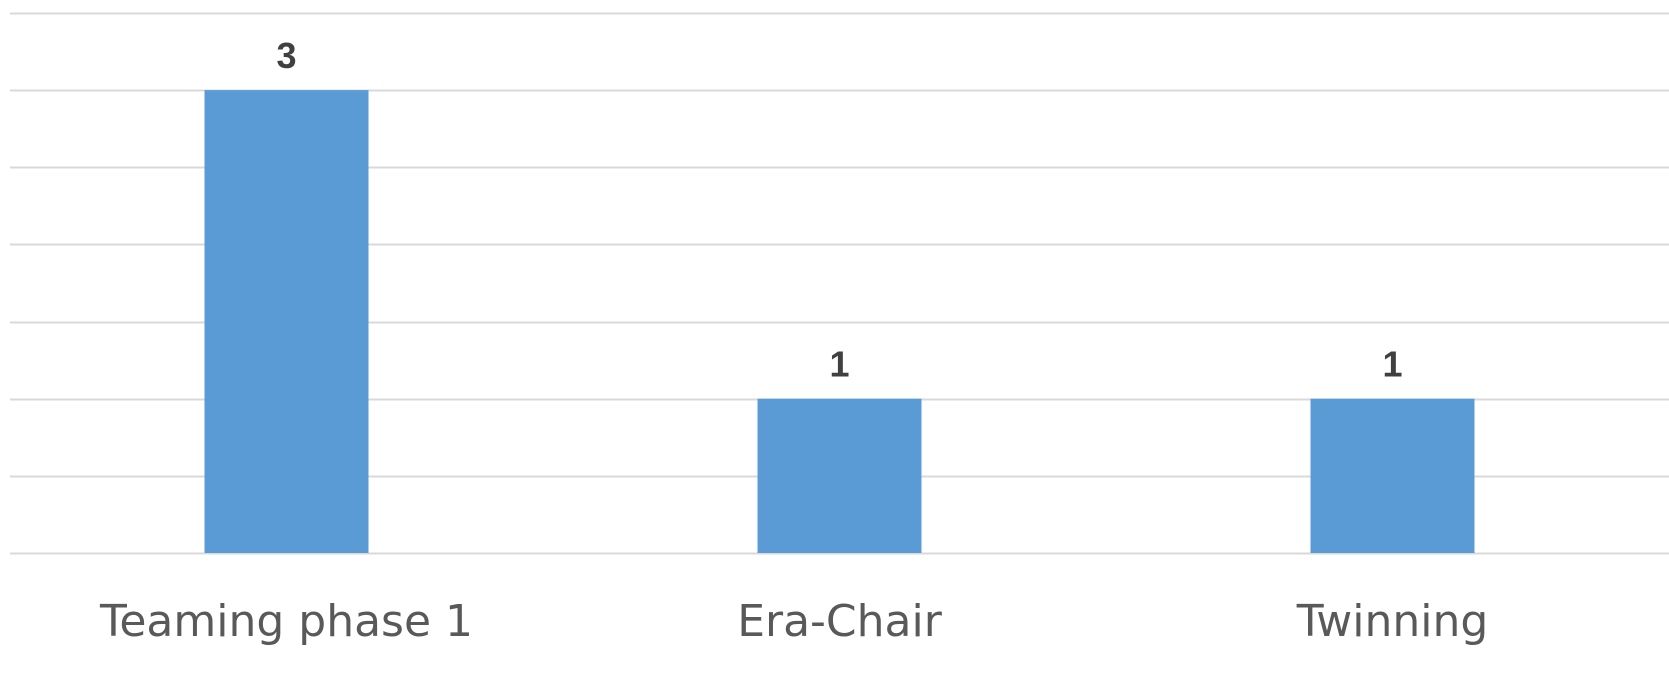 Image resolution: width=1669 pixels, height=683 pixels. What do you see at coordinates (839, 364) in the screenshot?
I see `data-label-1: 1` at bounding box center [839, 364].